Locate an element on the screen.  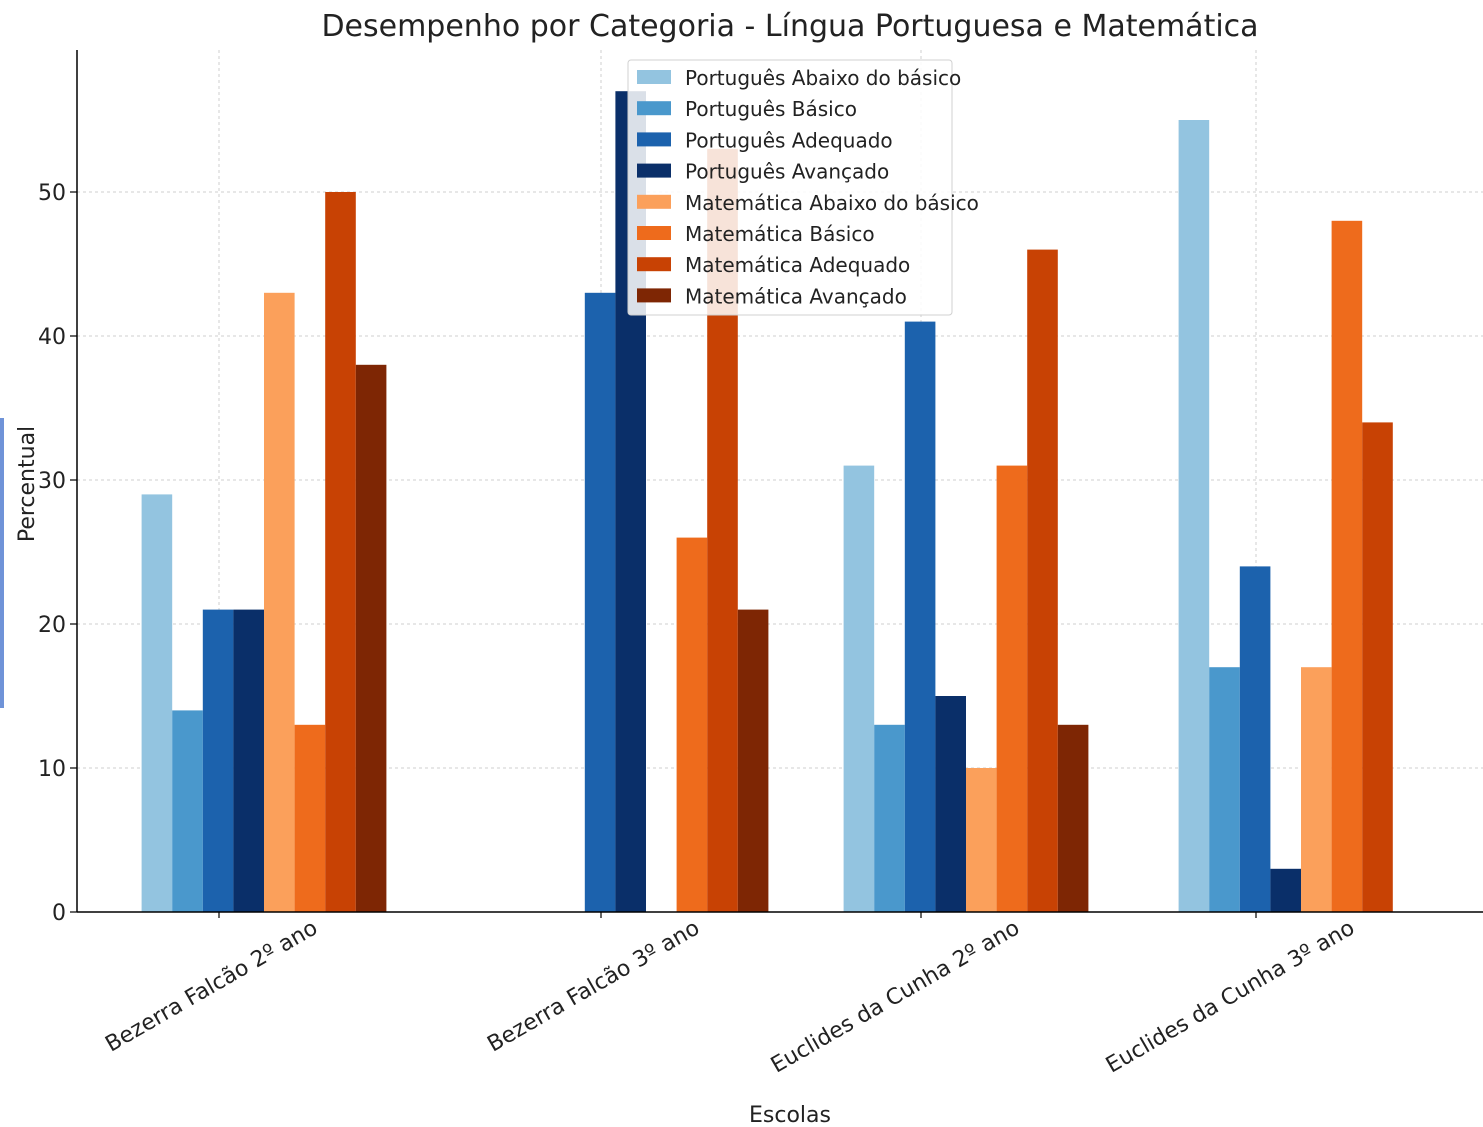
x-axis-label: Escolas is located at coordinates (790, 1115).